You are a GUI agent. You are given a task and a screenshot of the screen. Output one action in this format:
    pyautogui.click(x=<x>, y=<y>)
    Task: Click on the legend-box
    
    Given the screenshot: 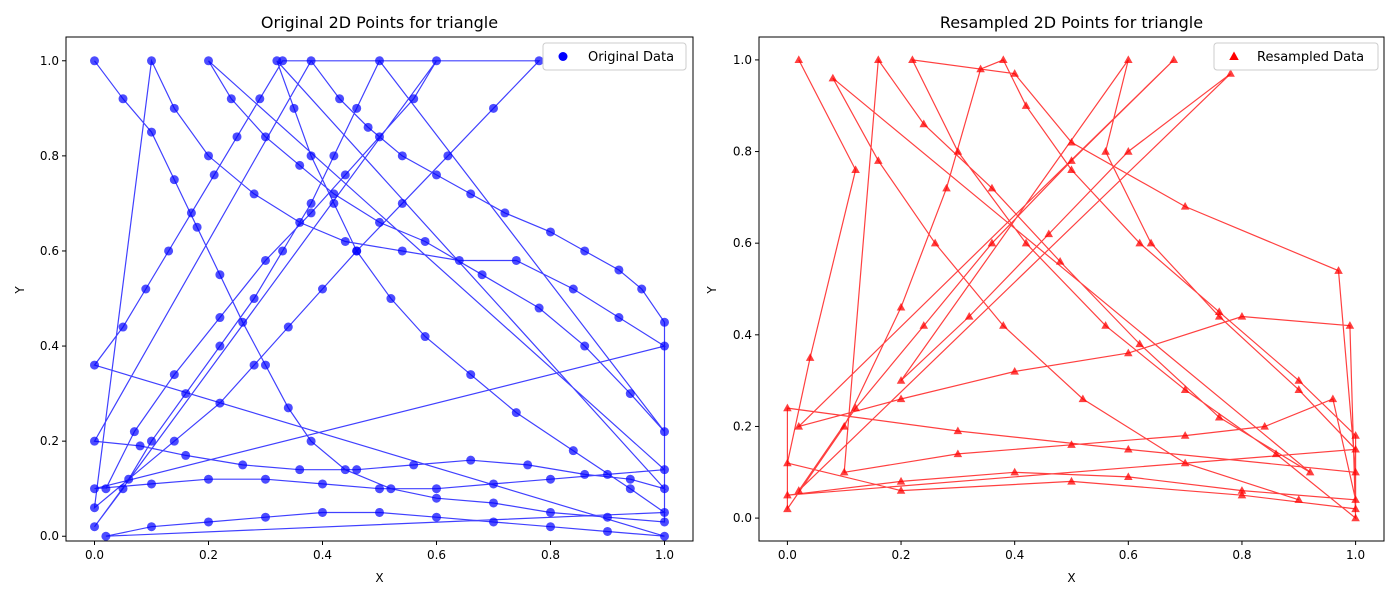 What is the action you would take?
    pyautogui.click(x=1296, y=56)
    